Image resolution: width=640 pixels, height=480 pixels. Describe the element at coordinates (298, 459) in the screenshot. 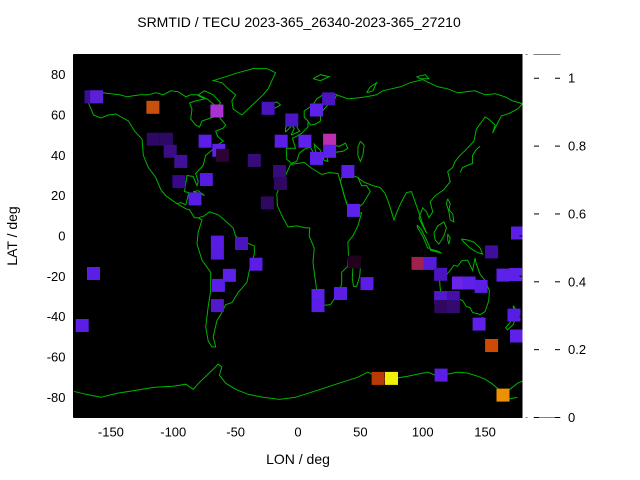

I see `x-axis-label: LON / deg` at that location.